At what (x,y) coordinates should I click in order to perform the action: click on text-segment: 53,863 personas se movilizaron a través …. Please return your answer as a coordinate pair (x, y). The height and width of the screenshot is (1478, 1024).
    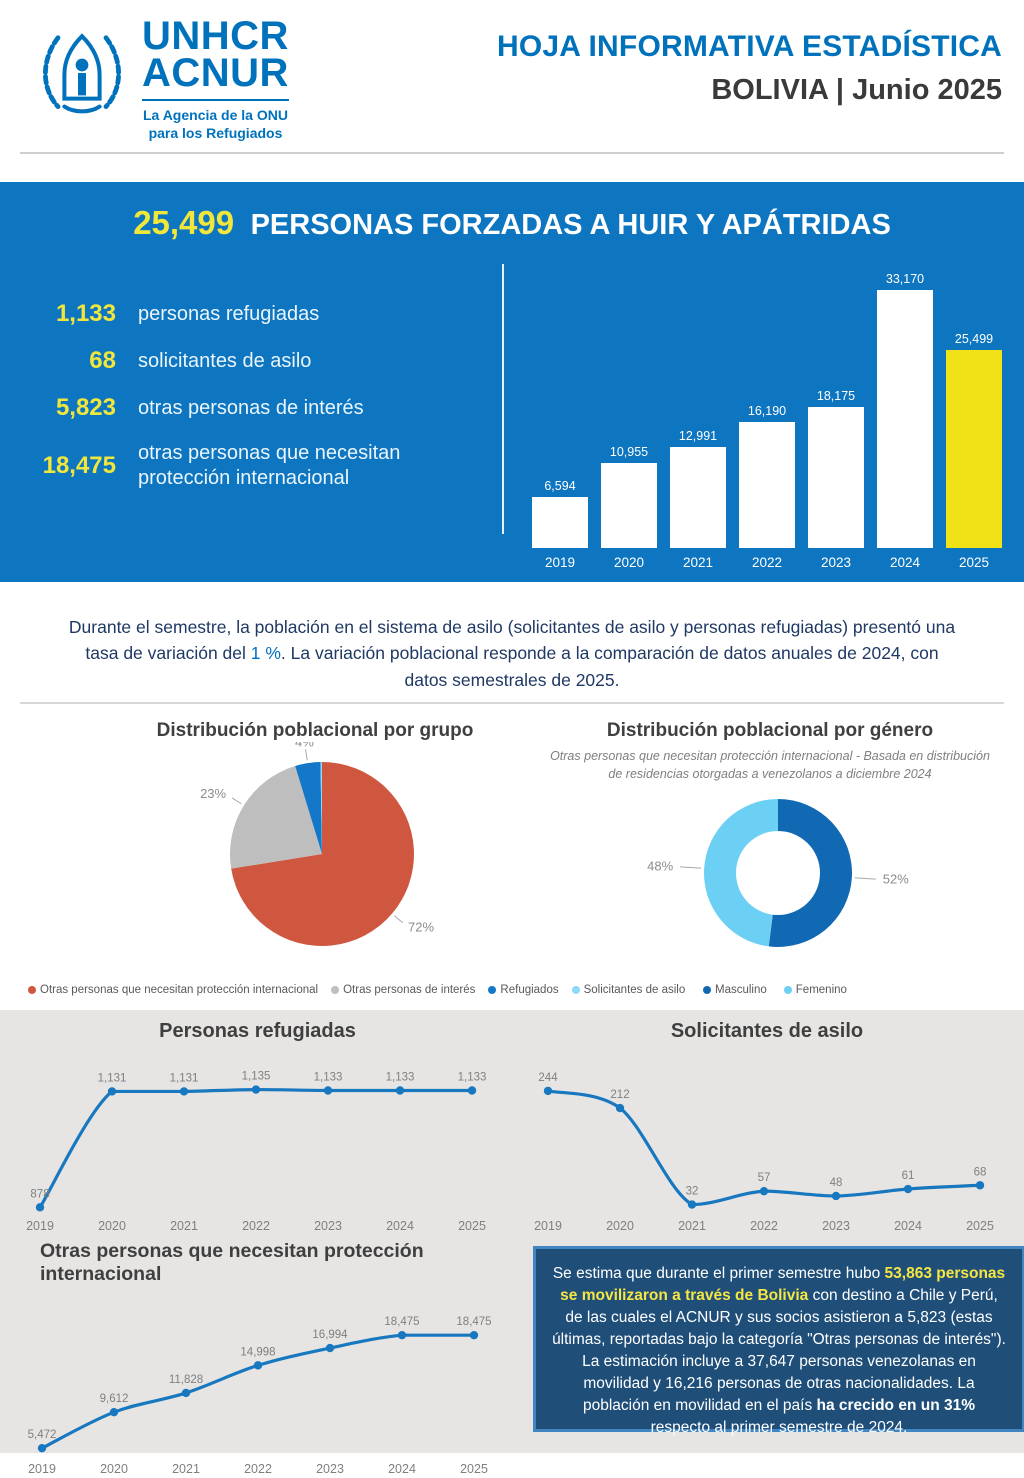
    Looking at the image, I should click on (783, 1284).